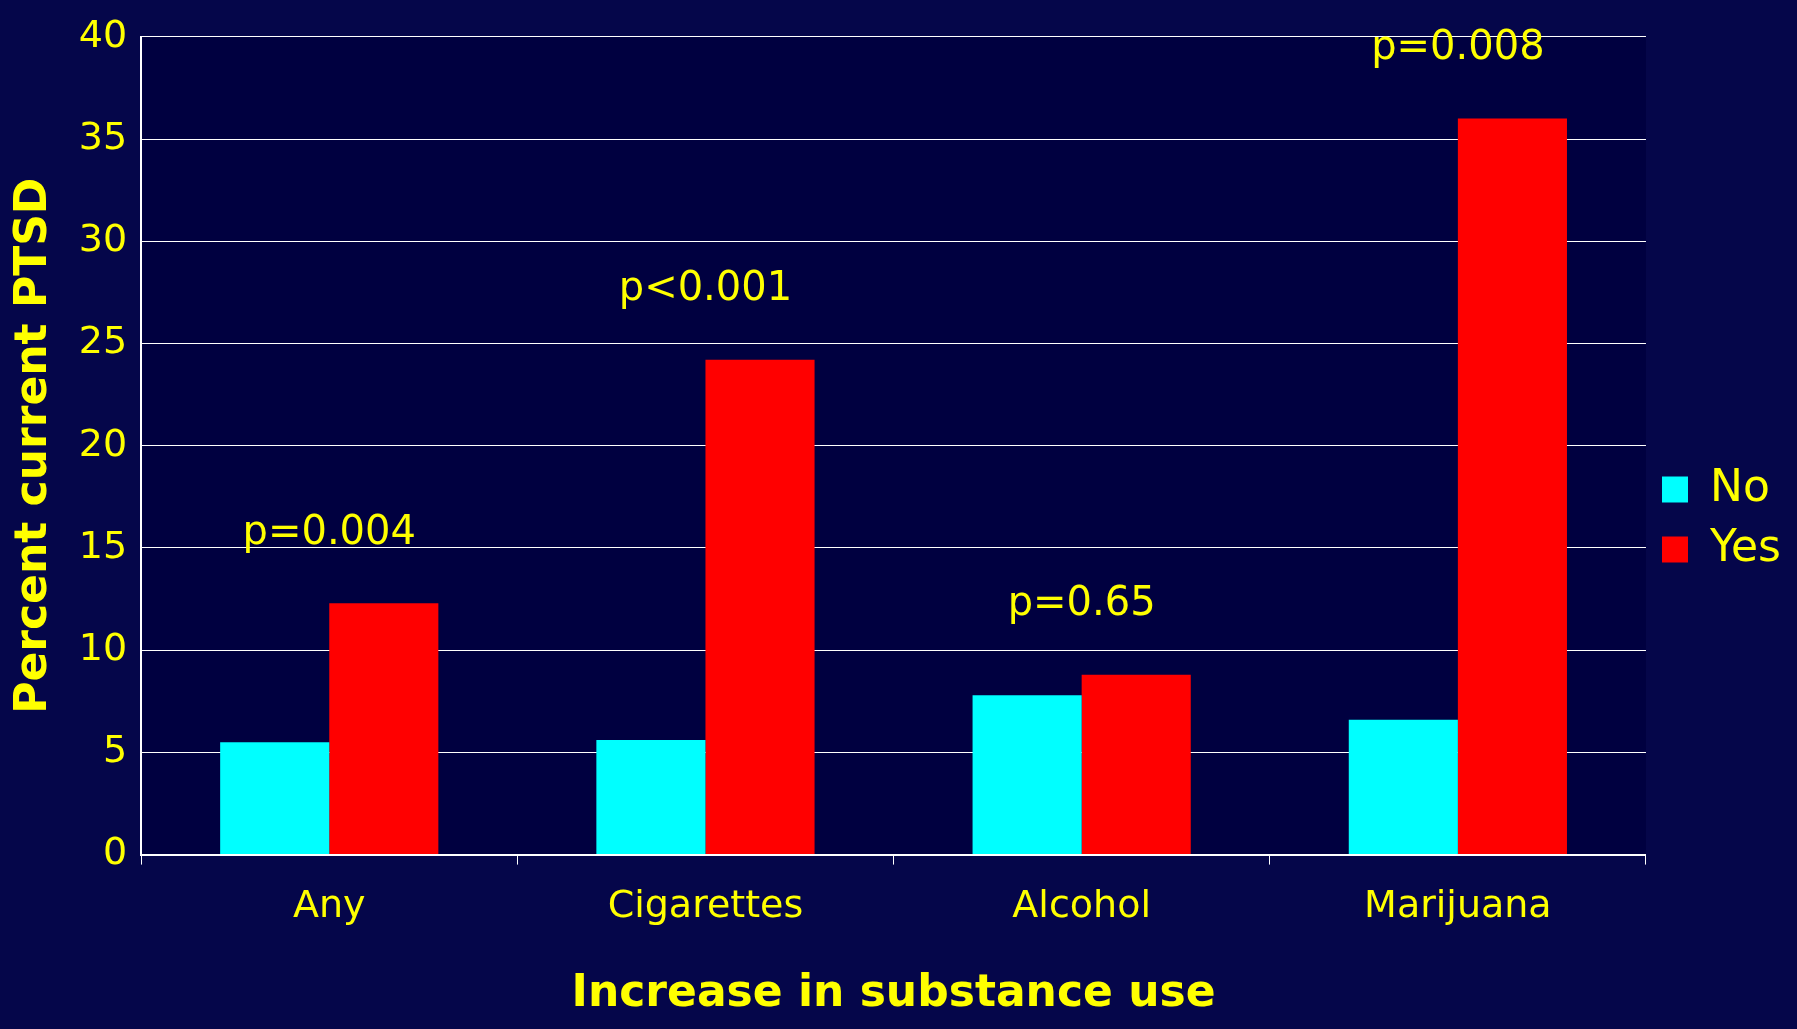 This screenshot has width=1797, height=1029. Describe the element at coordinates (1458, 904) in the screenshot. I see `x-tick-label: Marijuana` at that location.